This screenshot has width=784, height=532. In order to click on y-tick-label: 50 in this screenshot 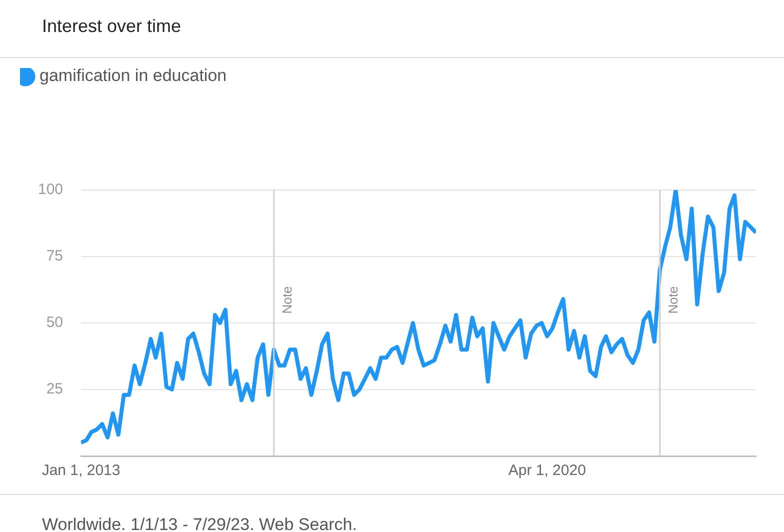, I will do `click(55, 323)`.